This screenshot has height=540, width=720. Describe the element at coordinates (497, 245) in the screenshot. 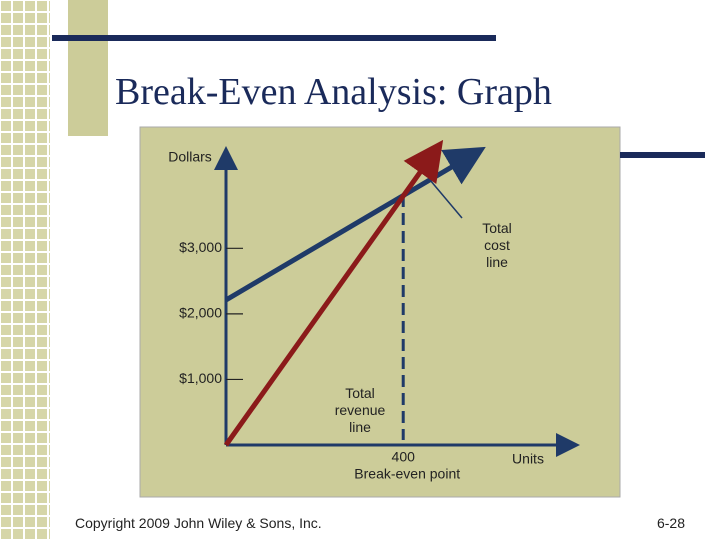

I see `series-label: Total cost line` at that location.